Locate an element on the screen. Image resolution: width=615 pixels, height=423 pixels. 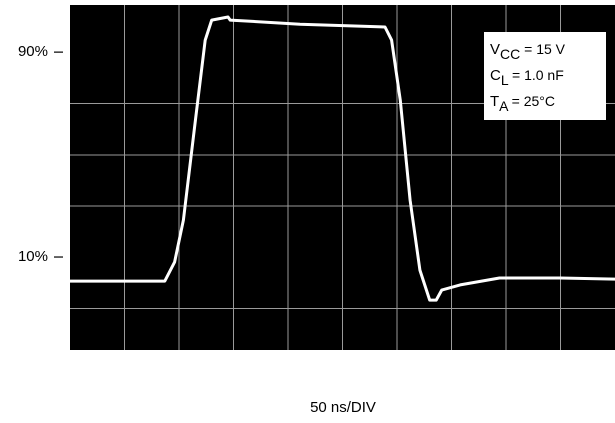
annotation: VCC = 15 V is located at coordinates (528, 51).